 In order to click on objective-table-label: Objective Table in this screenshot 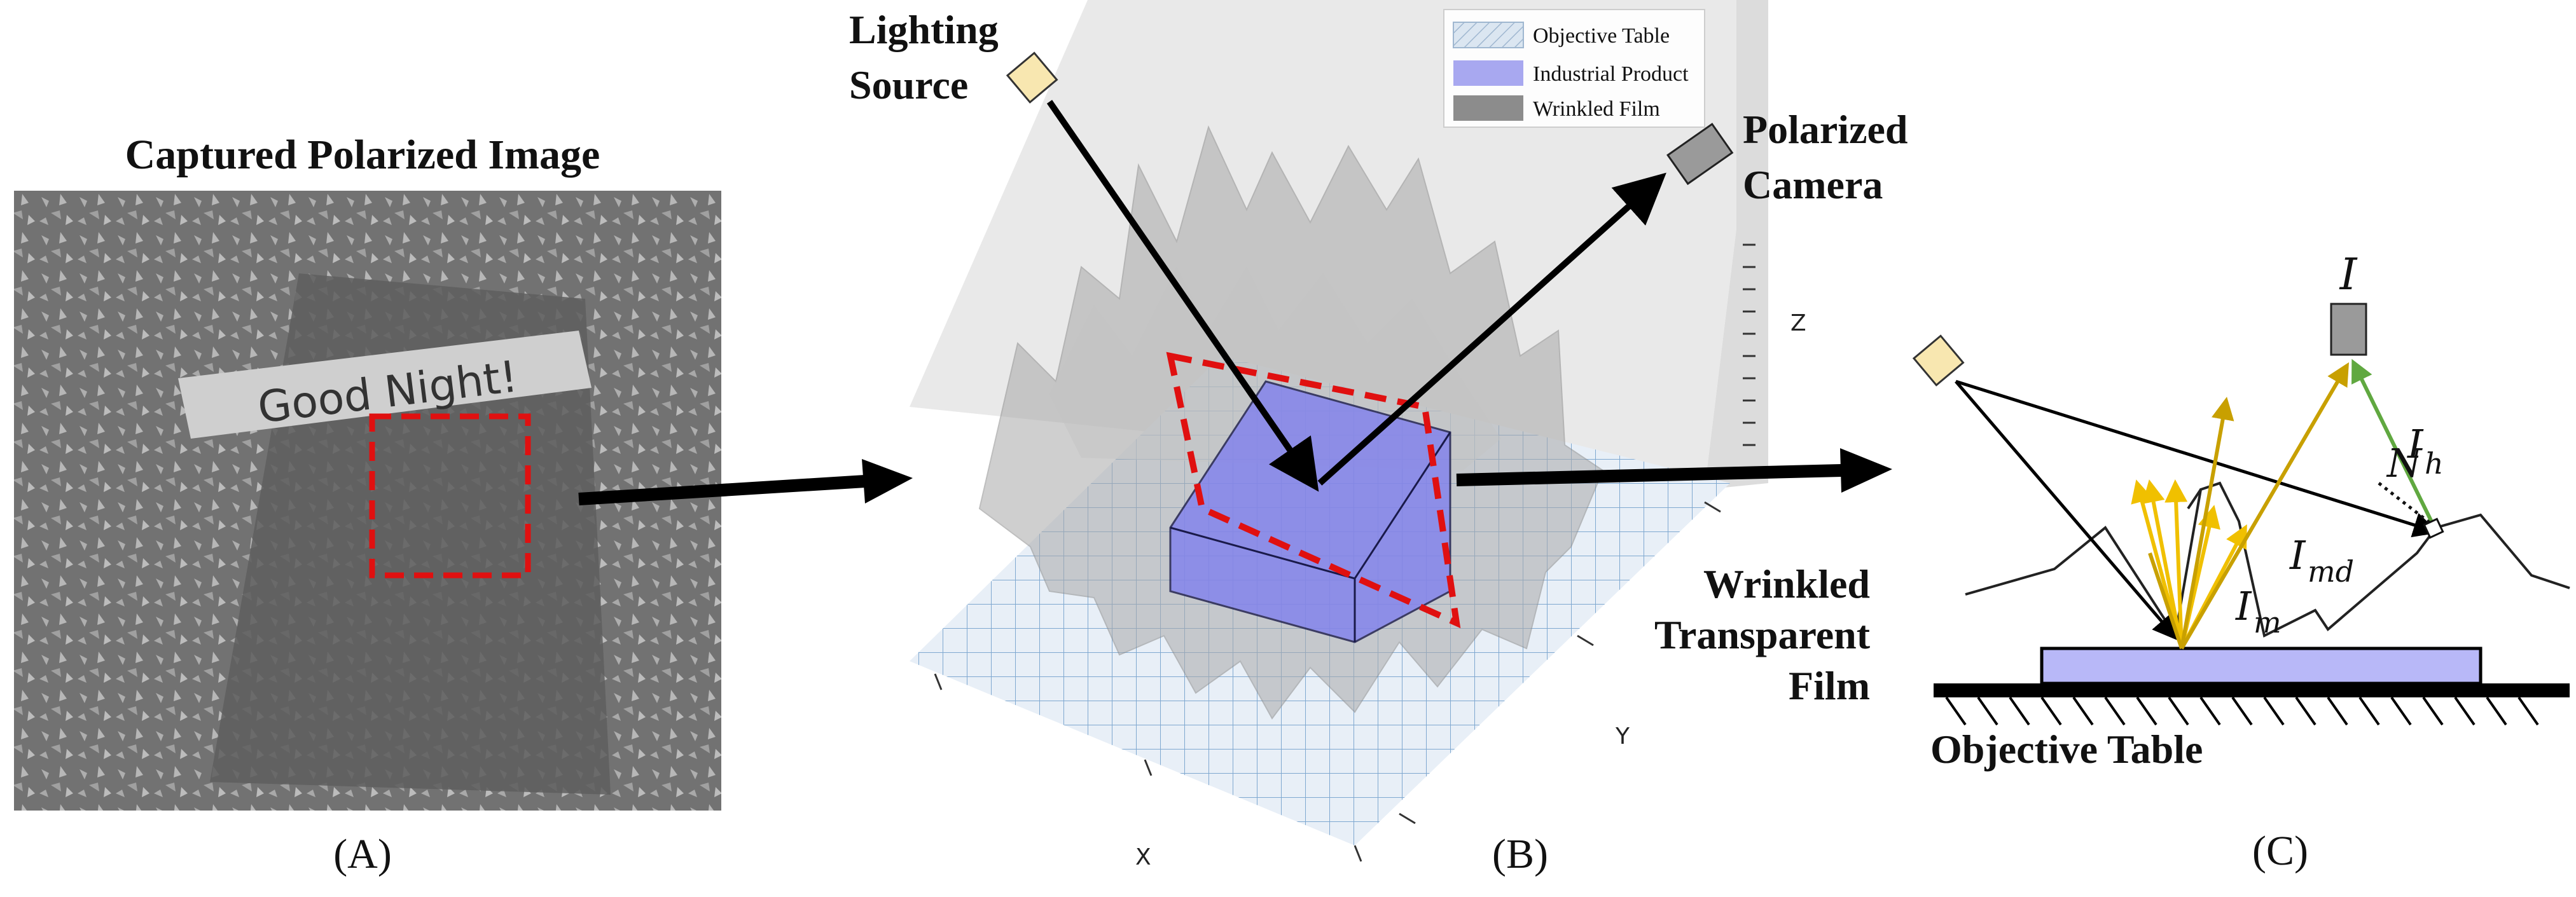, I will do `click(2066, 749)`.